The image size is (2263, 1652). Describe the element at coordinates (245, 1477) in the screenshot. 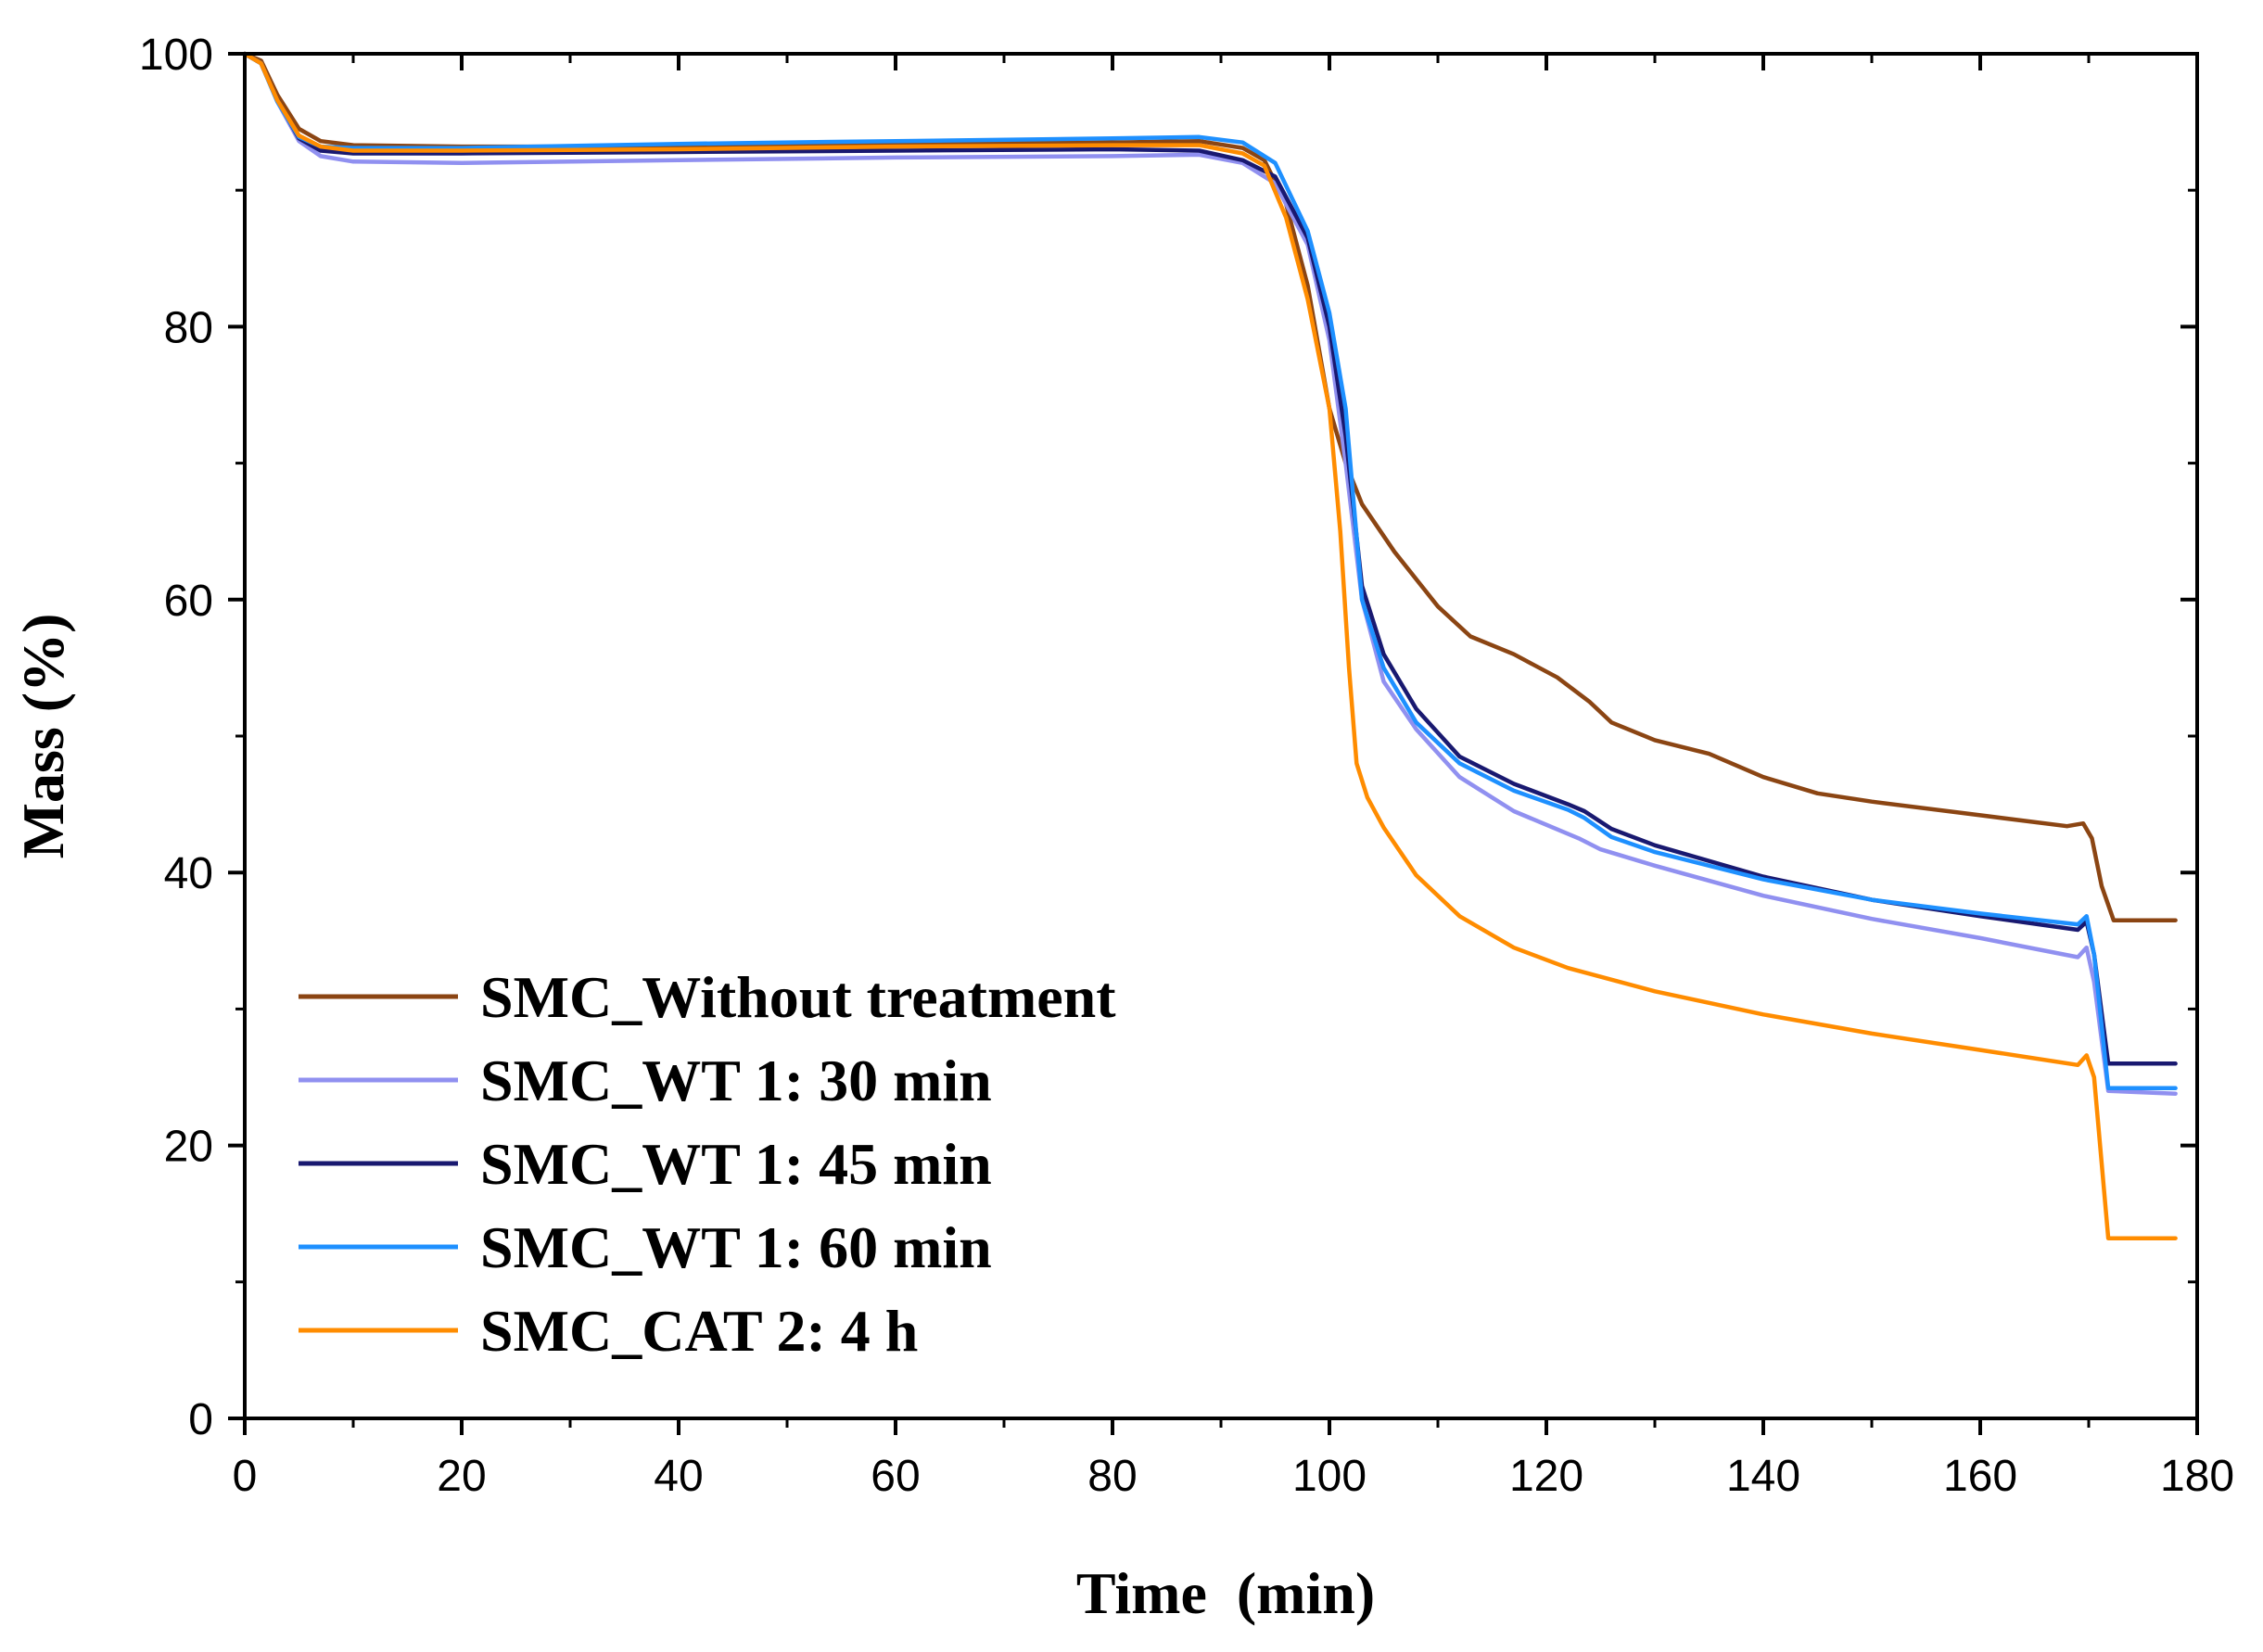

I see `x-tick-label-0: 0` at that location.